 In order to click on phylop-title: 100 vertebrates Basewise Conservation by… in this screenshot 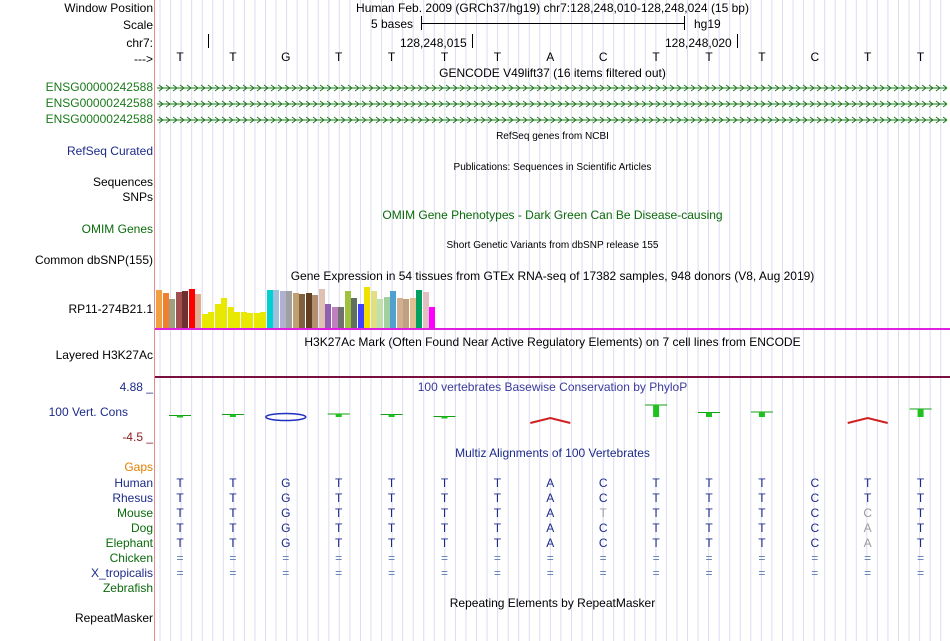, I will do `click(552, 387)`.